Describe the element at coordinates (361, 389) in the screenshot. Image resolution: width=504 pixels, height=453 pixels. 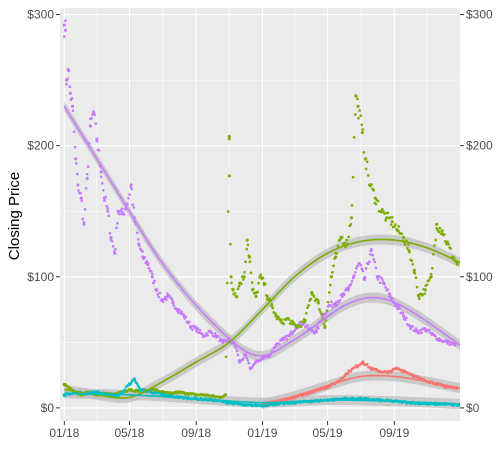
I see `trend-line` at that location.